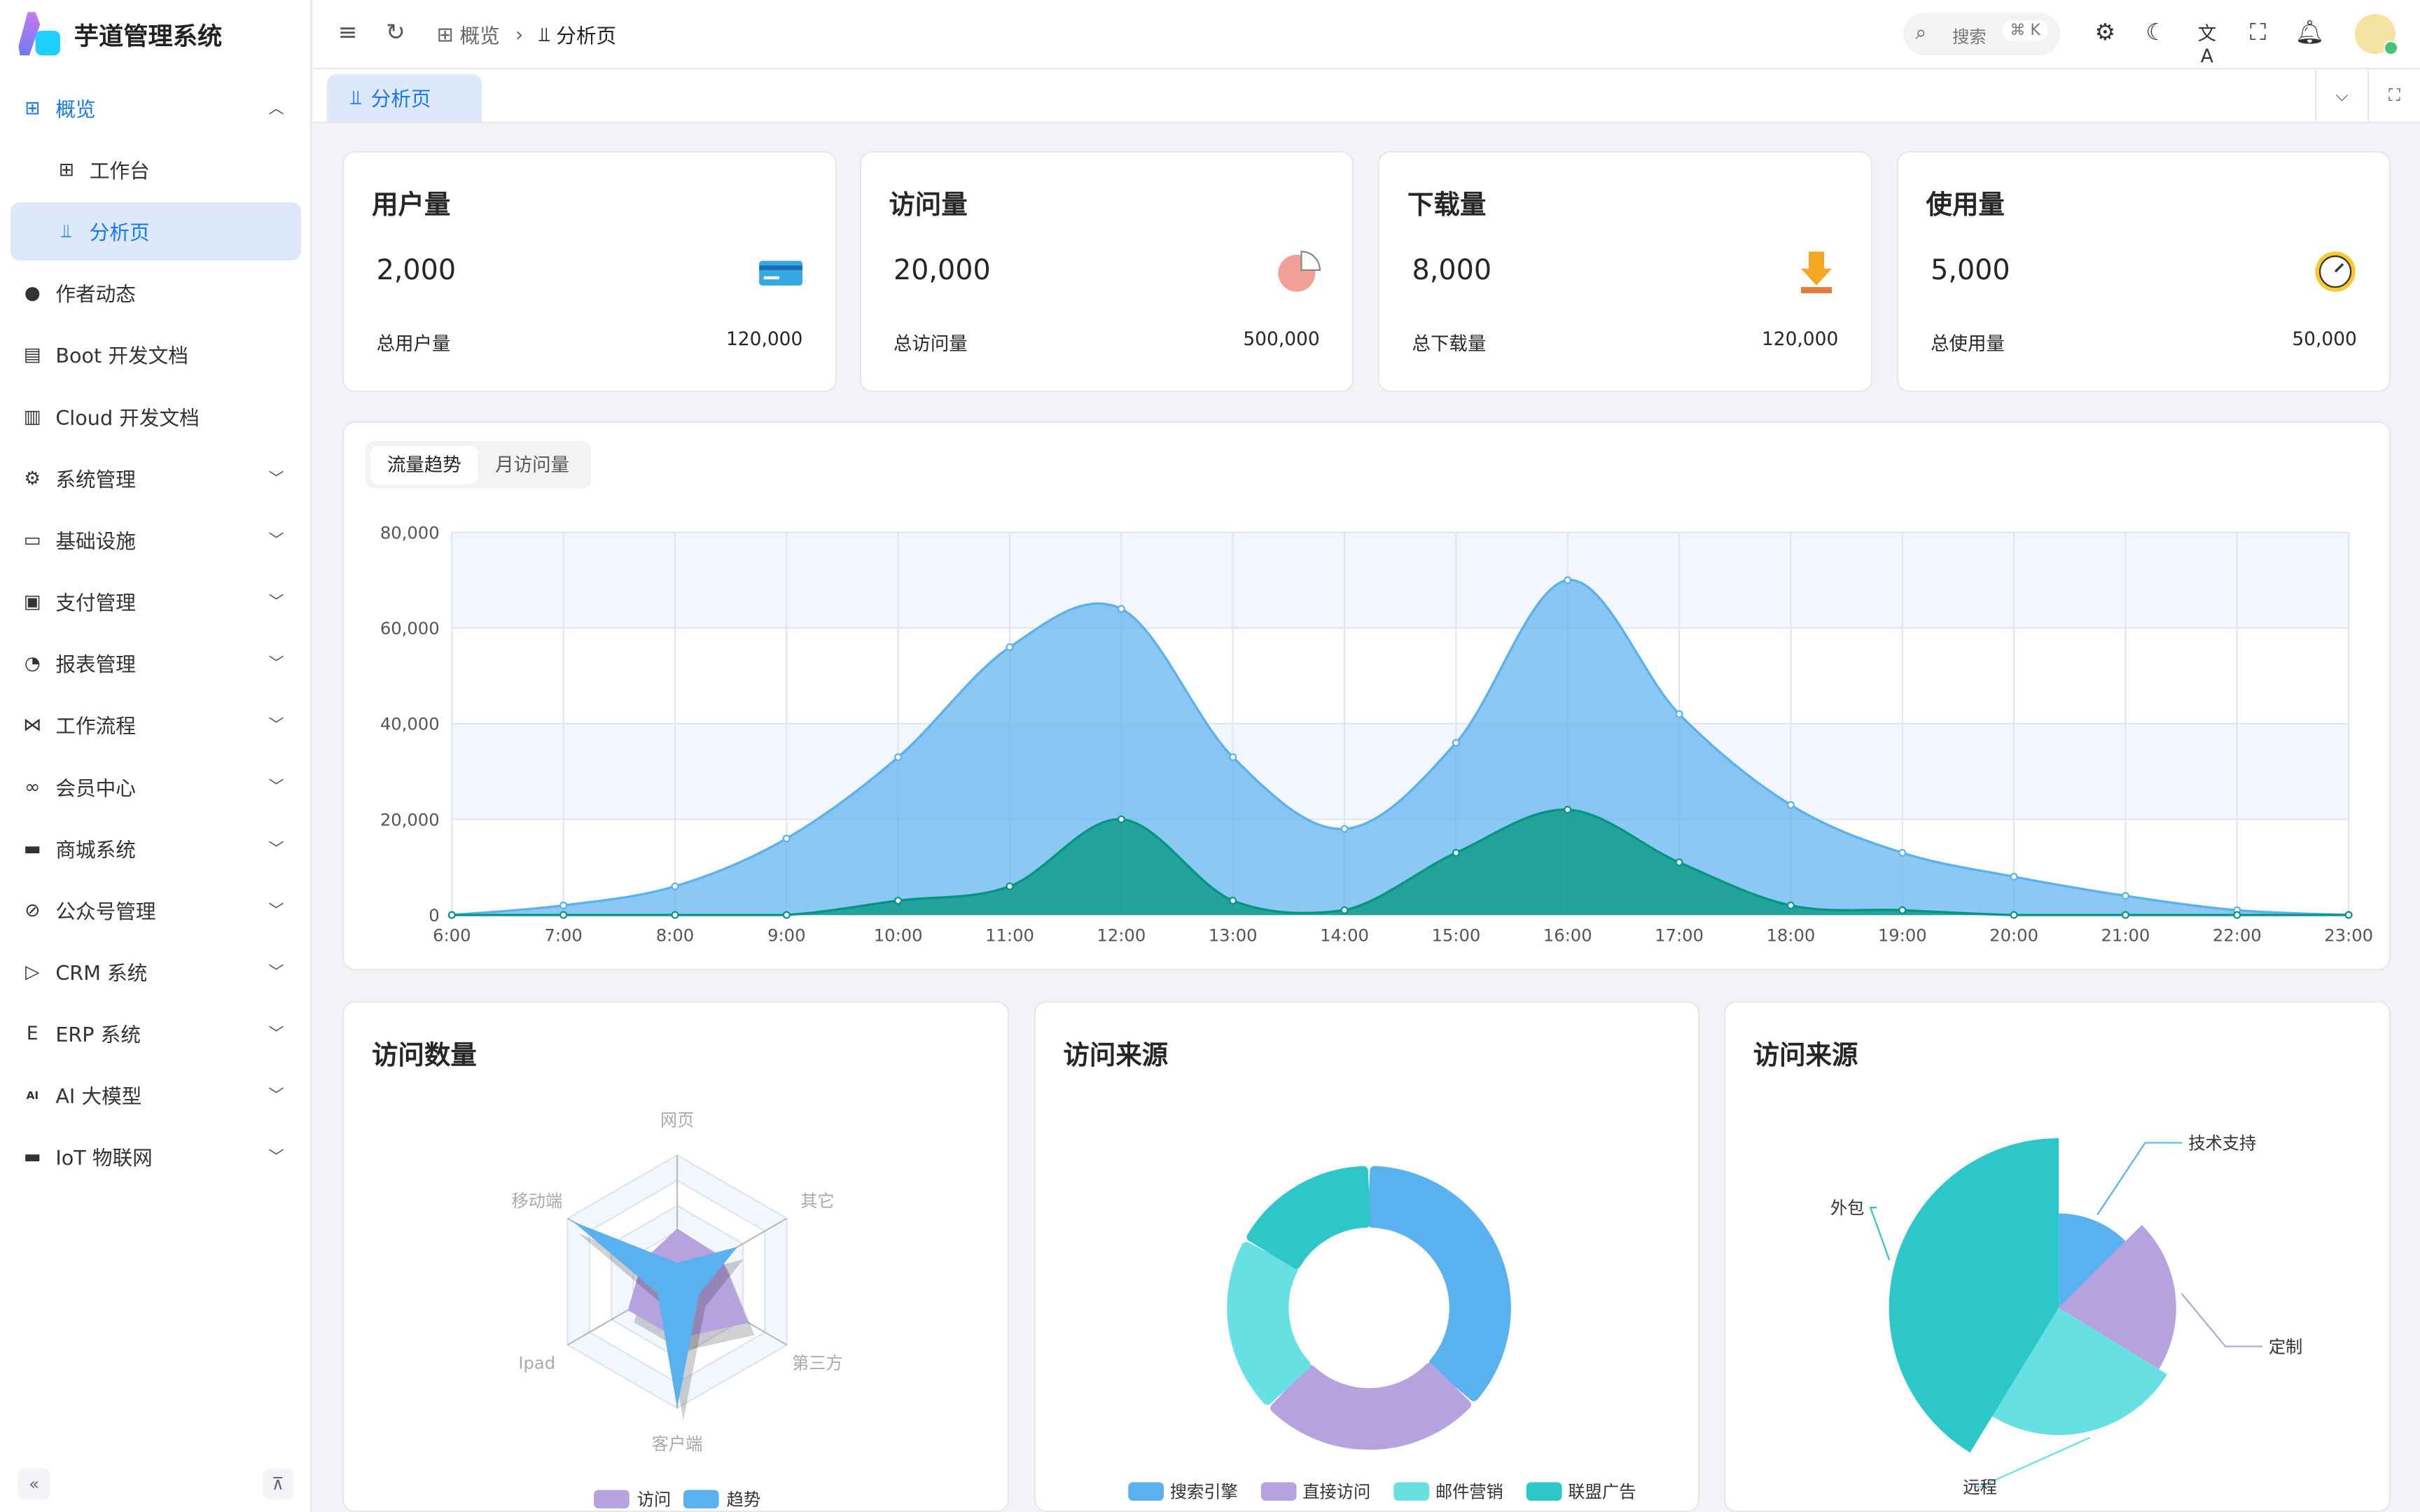 This screenshot has width=2420, height=1512. Describe the element at coordinates (654, 1500) in the screenshot. I see `legend-label: 访问` at that location.